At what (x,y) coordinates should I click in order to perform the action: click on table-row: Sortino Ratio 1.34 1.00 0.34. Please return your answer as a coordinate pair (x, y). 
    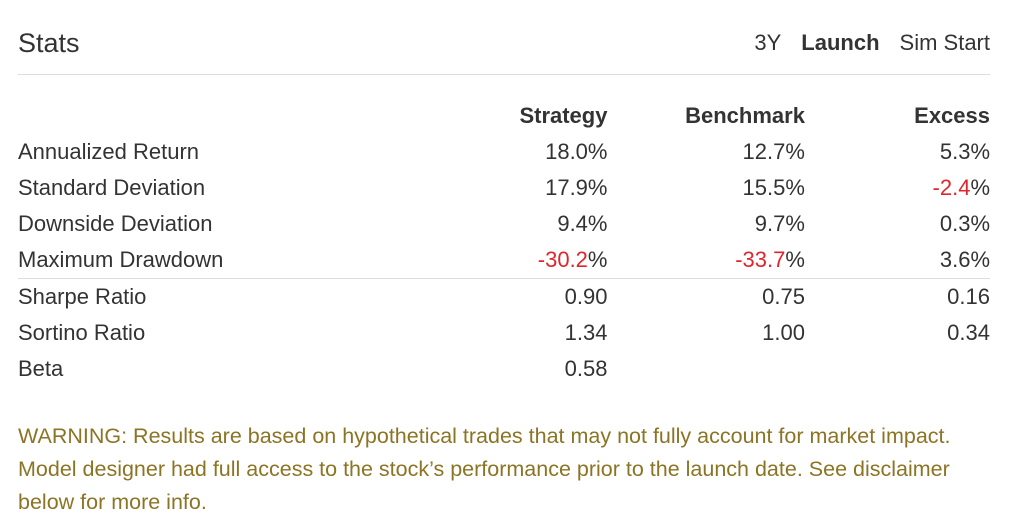
    Looking at the image, I should click on (504, 333).